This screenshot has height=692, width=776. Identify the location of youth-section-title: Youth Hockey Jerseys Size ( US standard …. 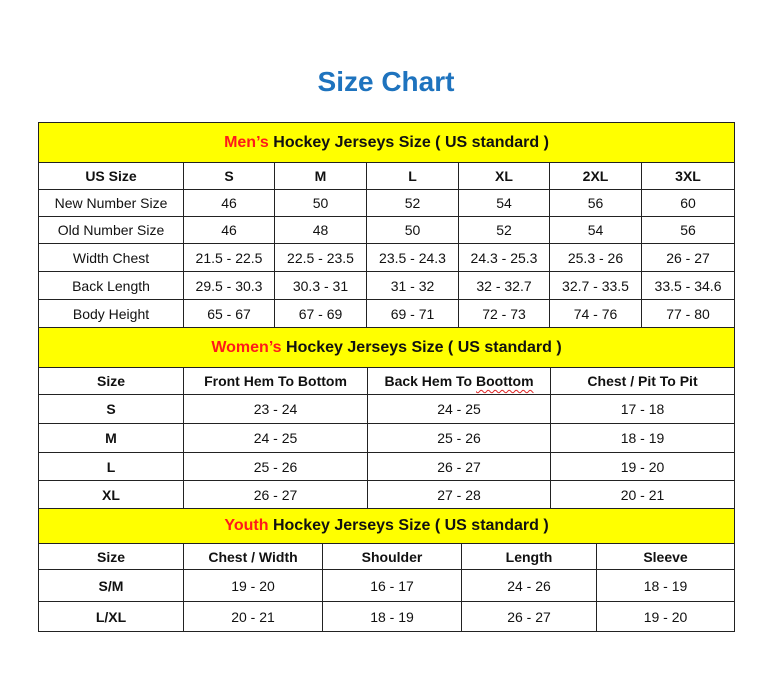
(386, 526).